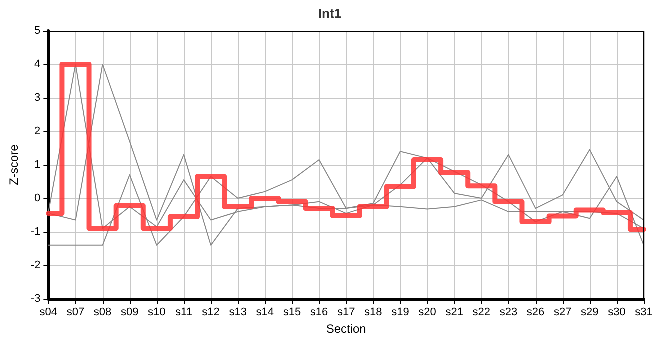 This screenshot has width=660, height=360. Describe the element at coordinates (292, 312) in the screenshot. I see `x-tick-label: s15` at that location.